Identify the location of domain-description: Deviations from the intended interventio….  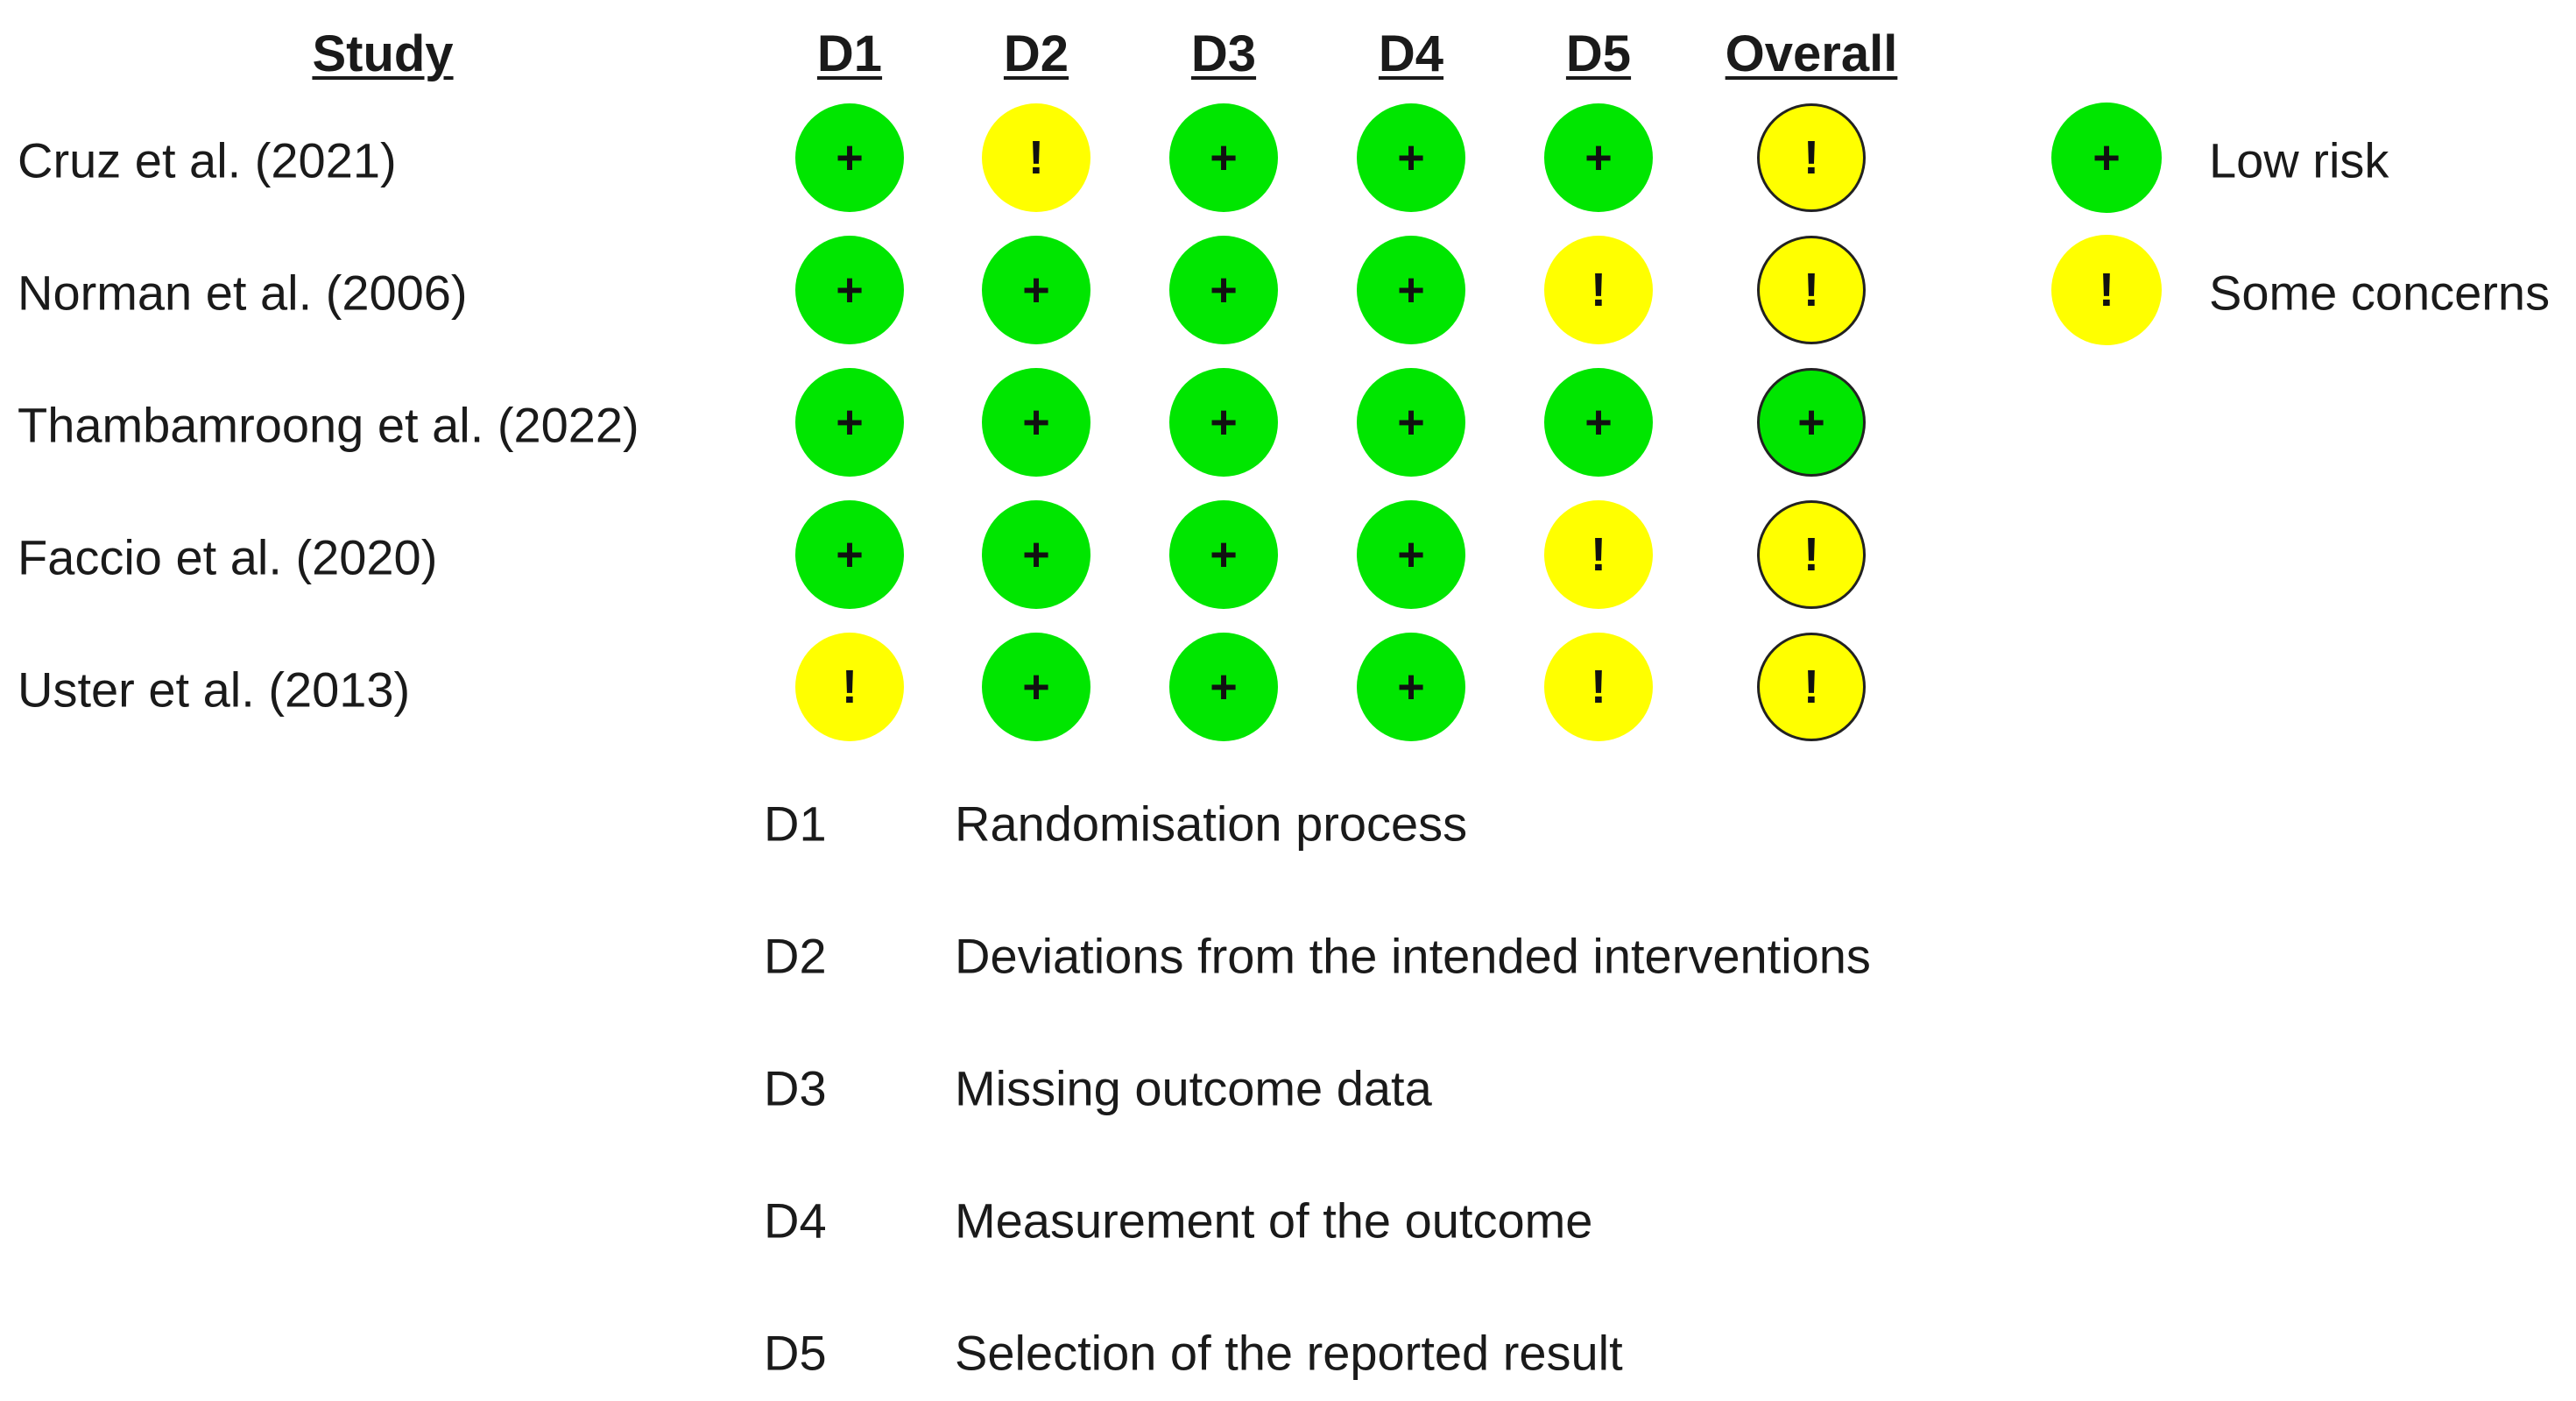
(1413, 956).